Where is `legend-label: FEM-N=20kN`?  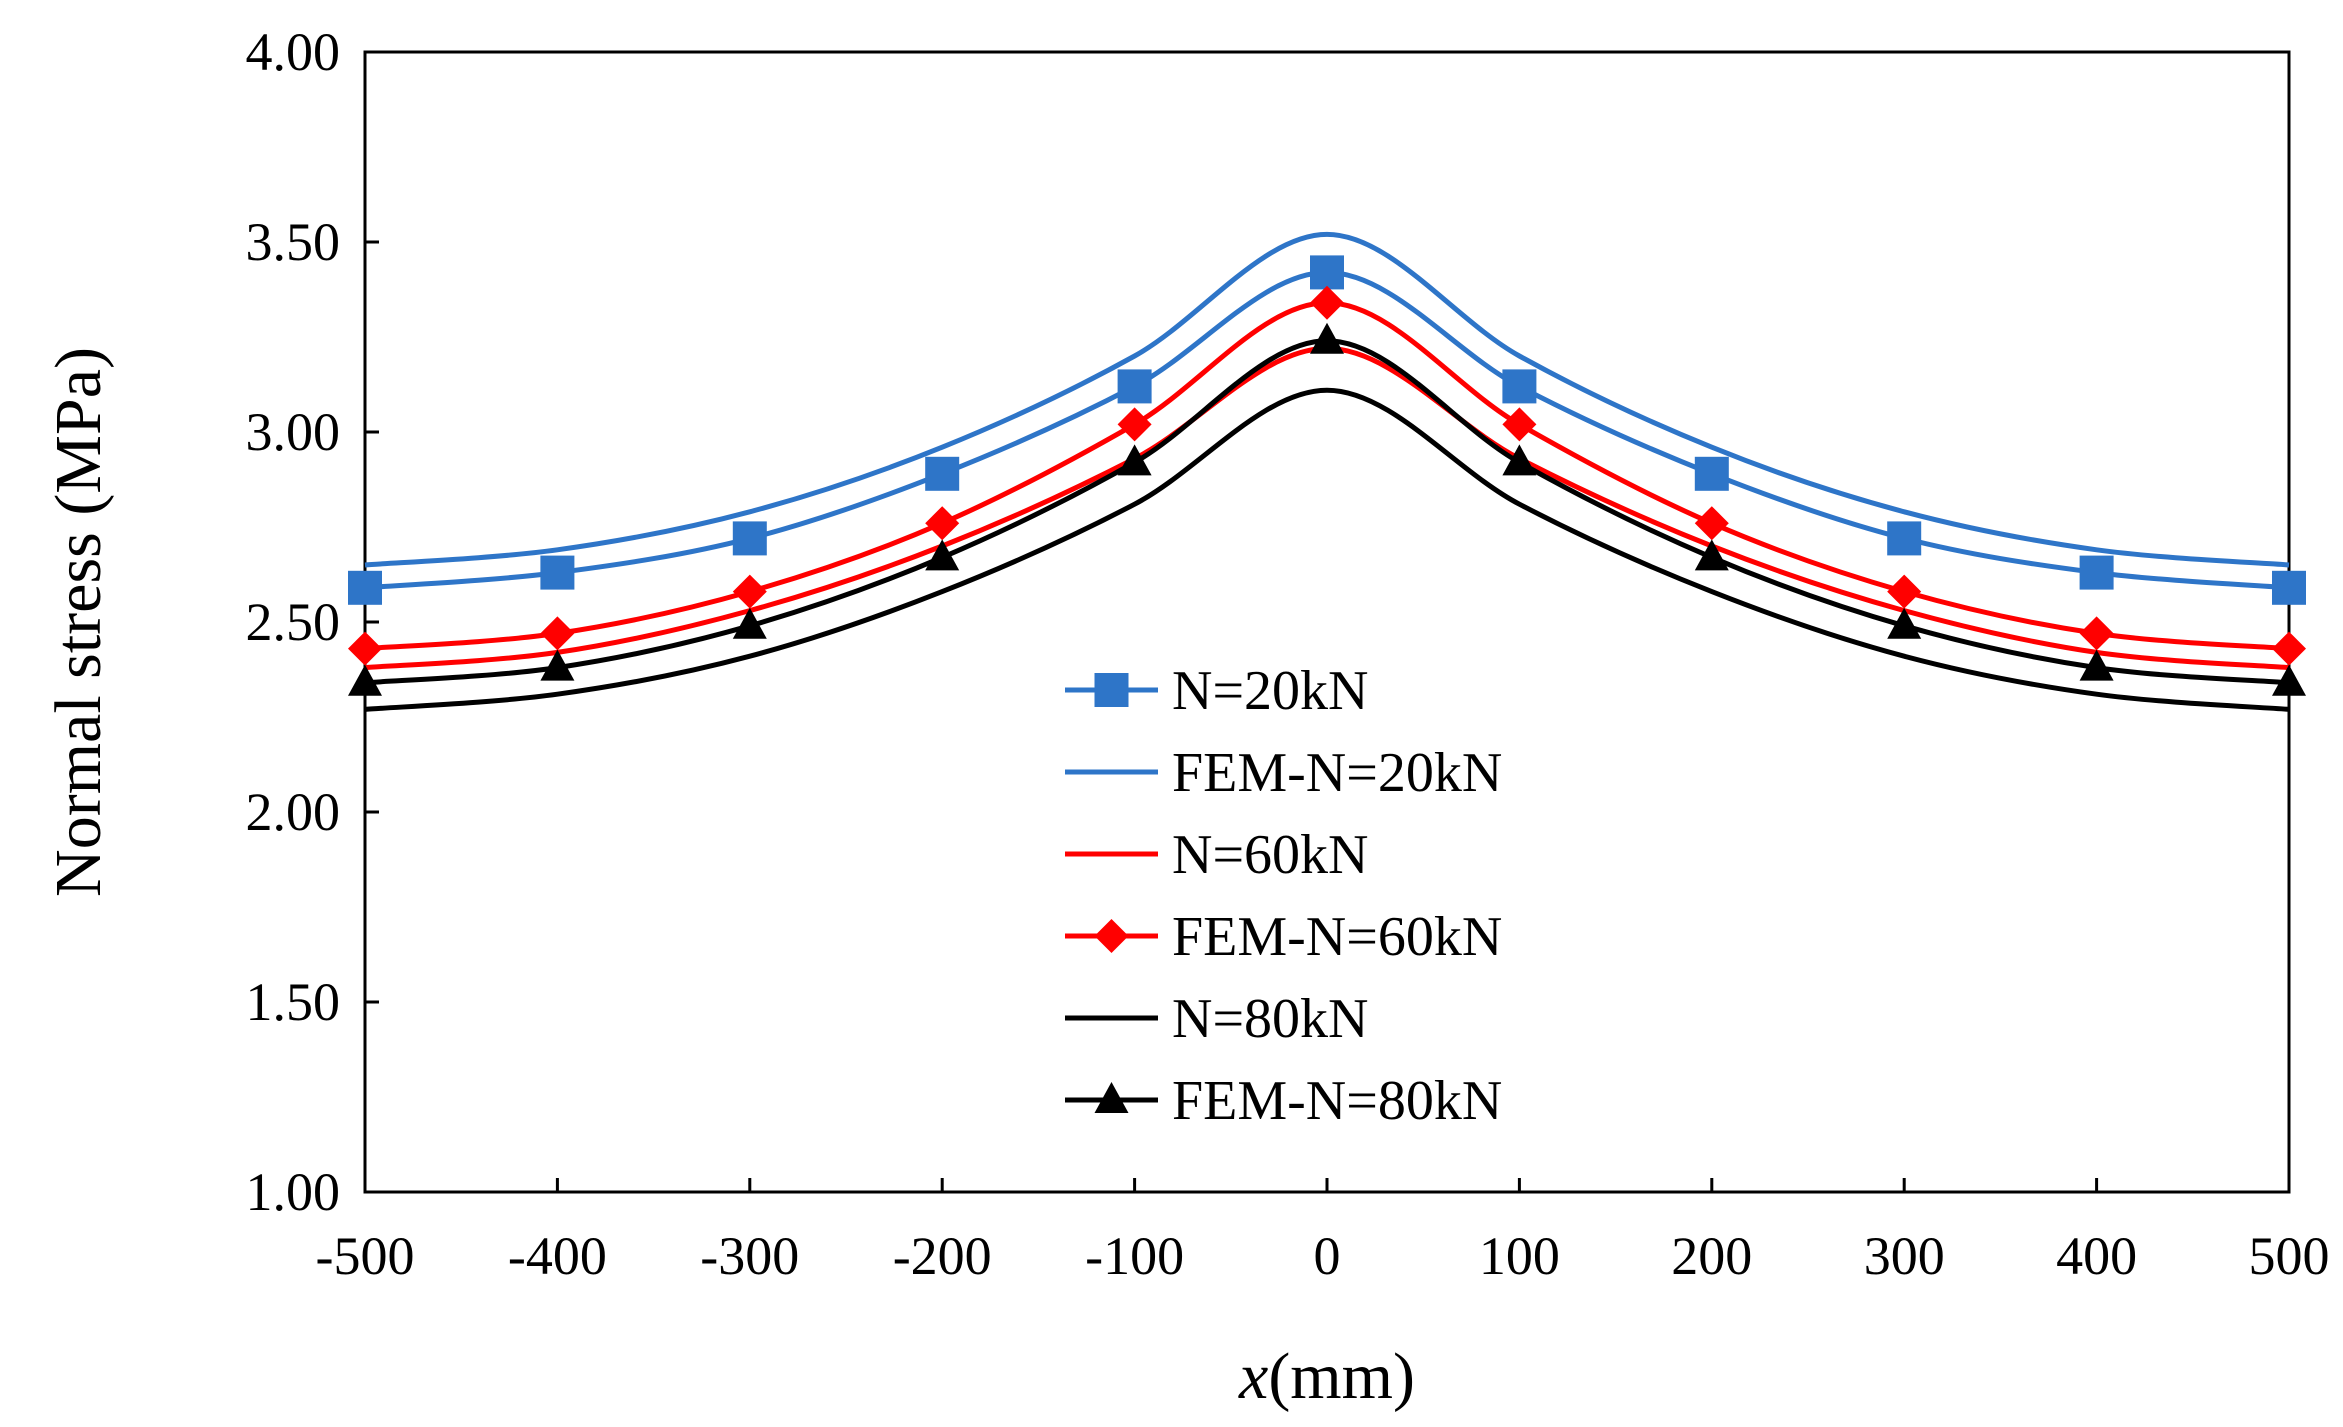 legend-label: FEM-N=20kN is located at coordinates (1337, 773).